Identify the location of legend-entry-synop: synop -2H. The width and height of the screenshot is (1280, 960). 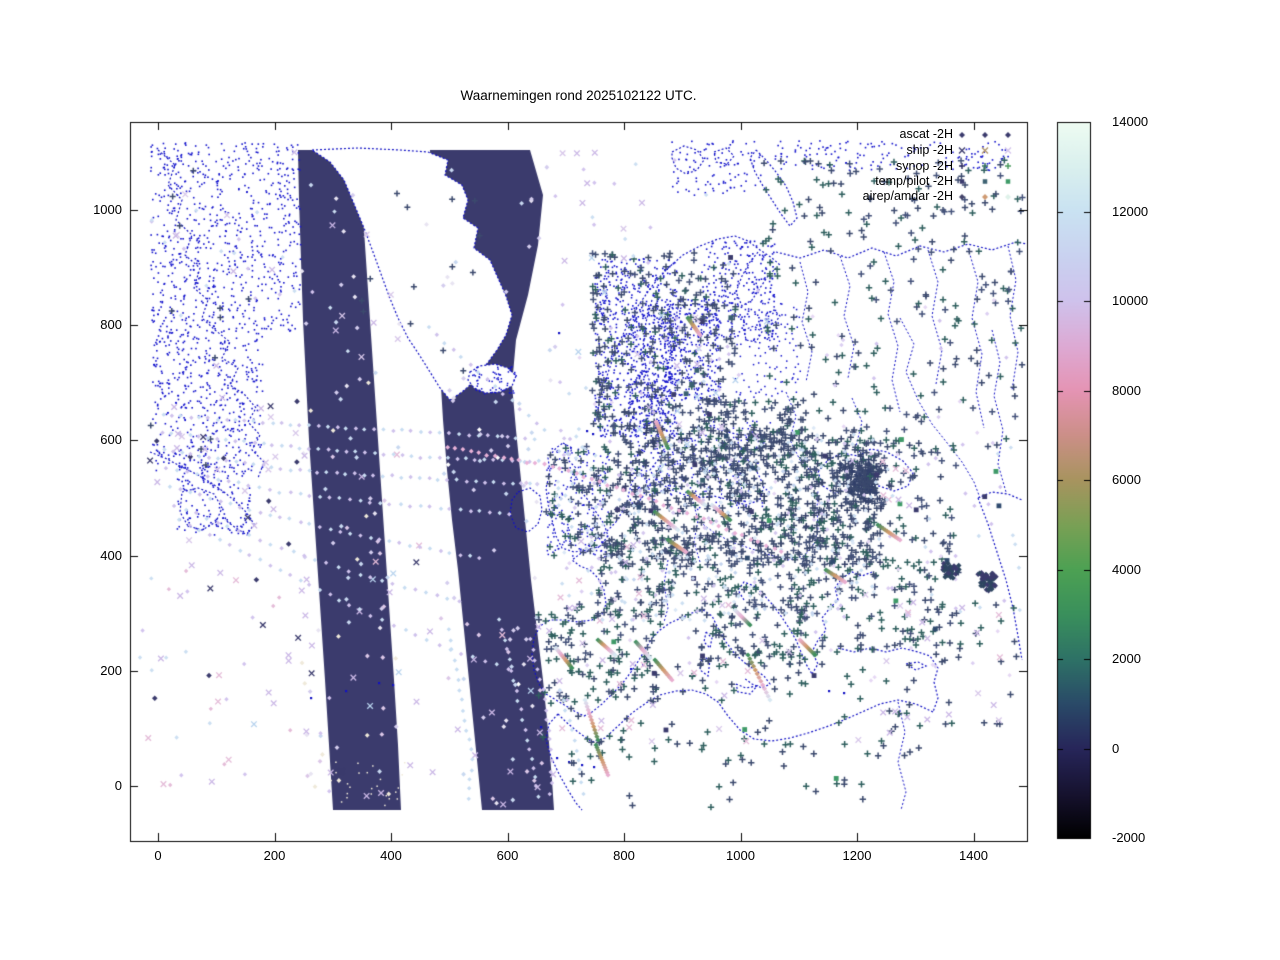
(924, 166).